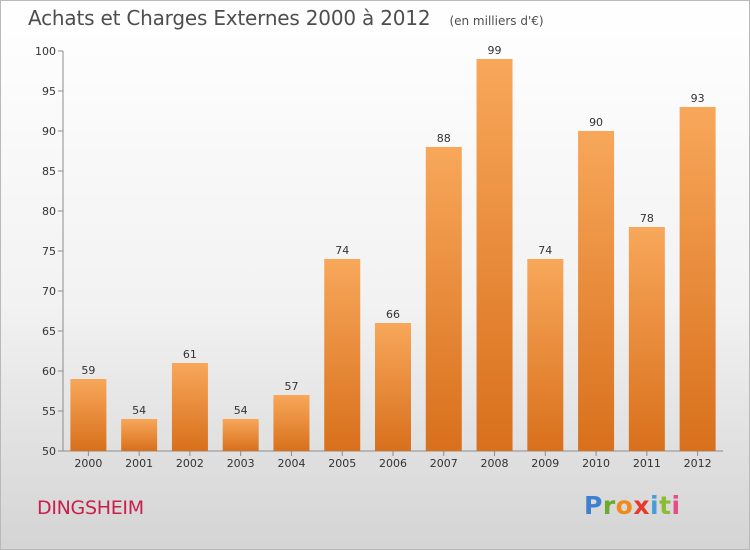 The image size is (750, 550). Describe the element at coordinates (596, 291) in the screenshot. I see `bar-2010` at that location.